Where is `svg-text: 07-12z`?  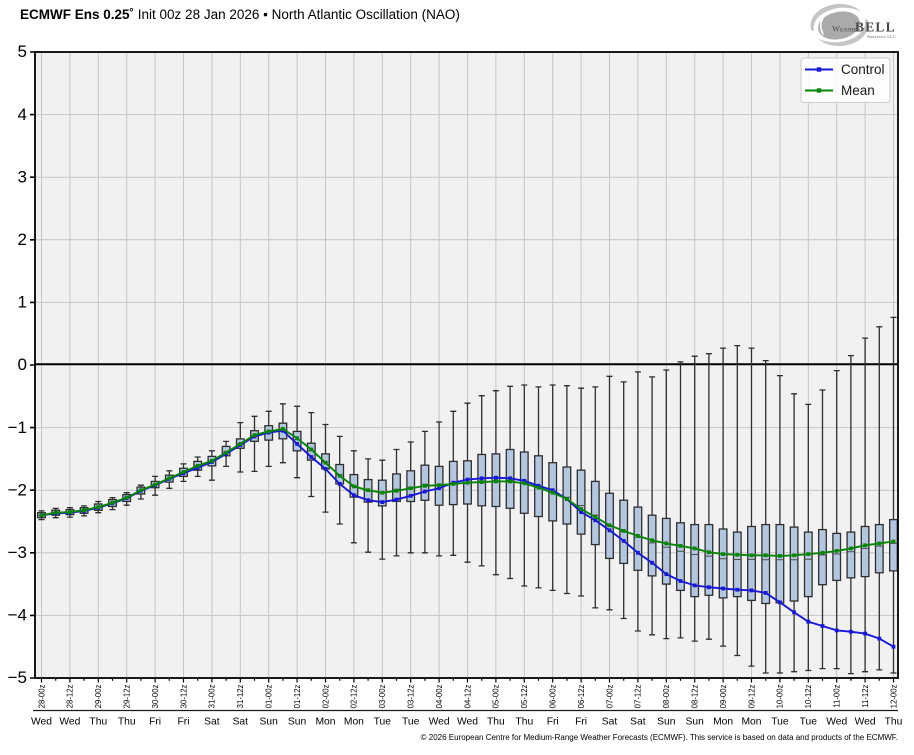
svg-text: 07-12z is located at coordinates (638, 696).